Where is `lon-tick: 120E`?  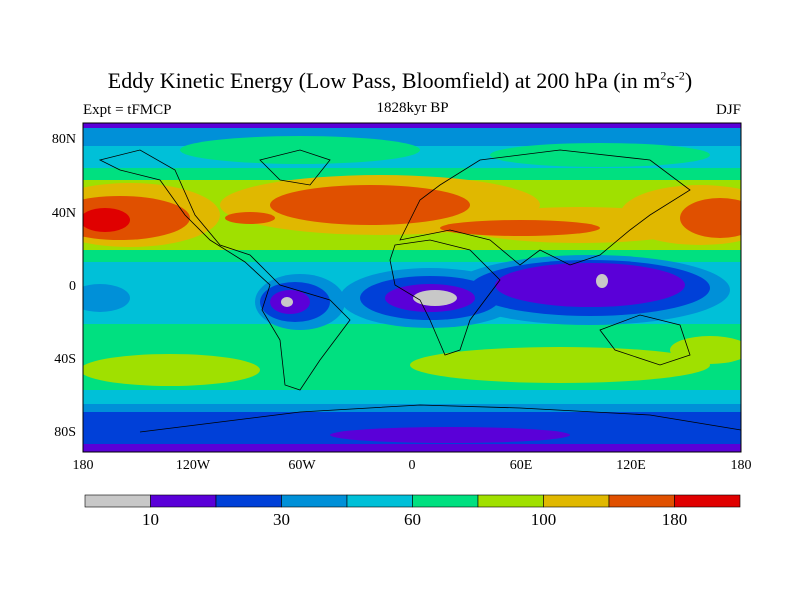
lon-tick: 120E is located at coordinates (631, 465).